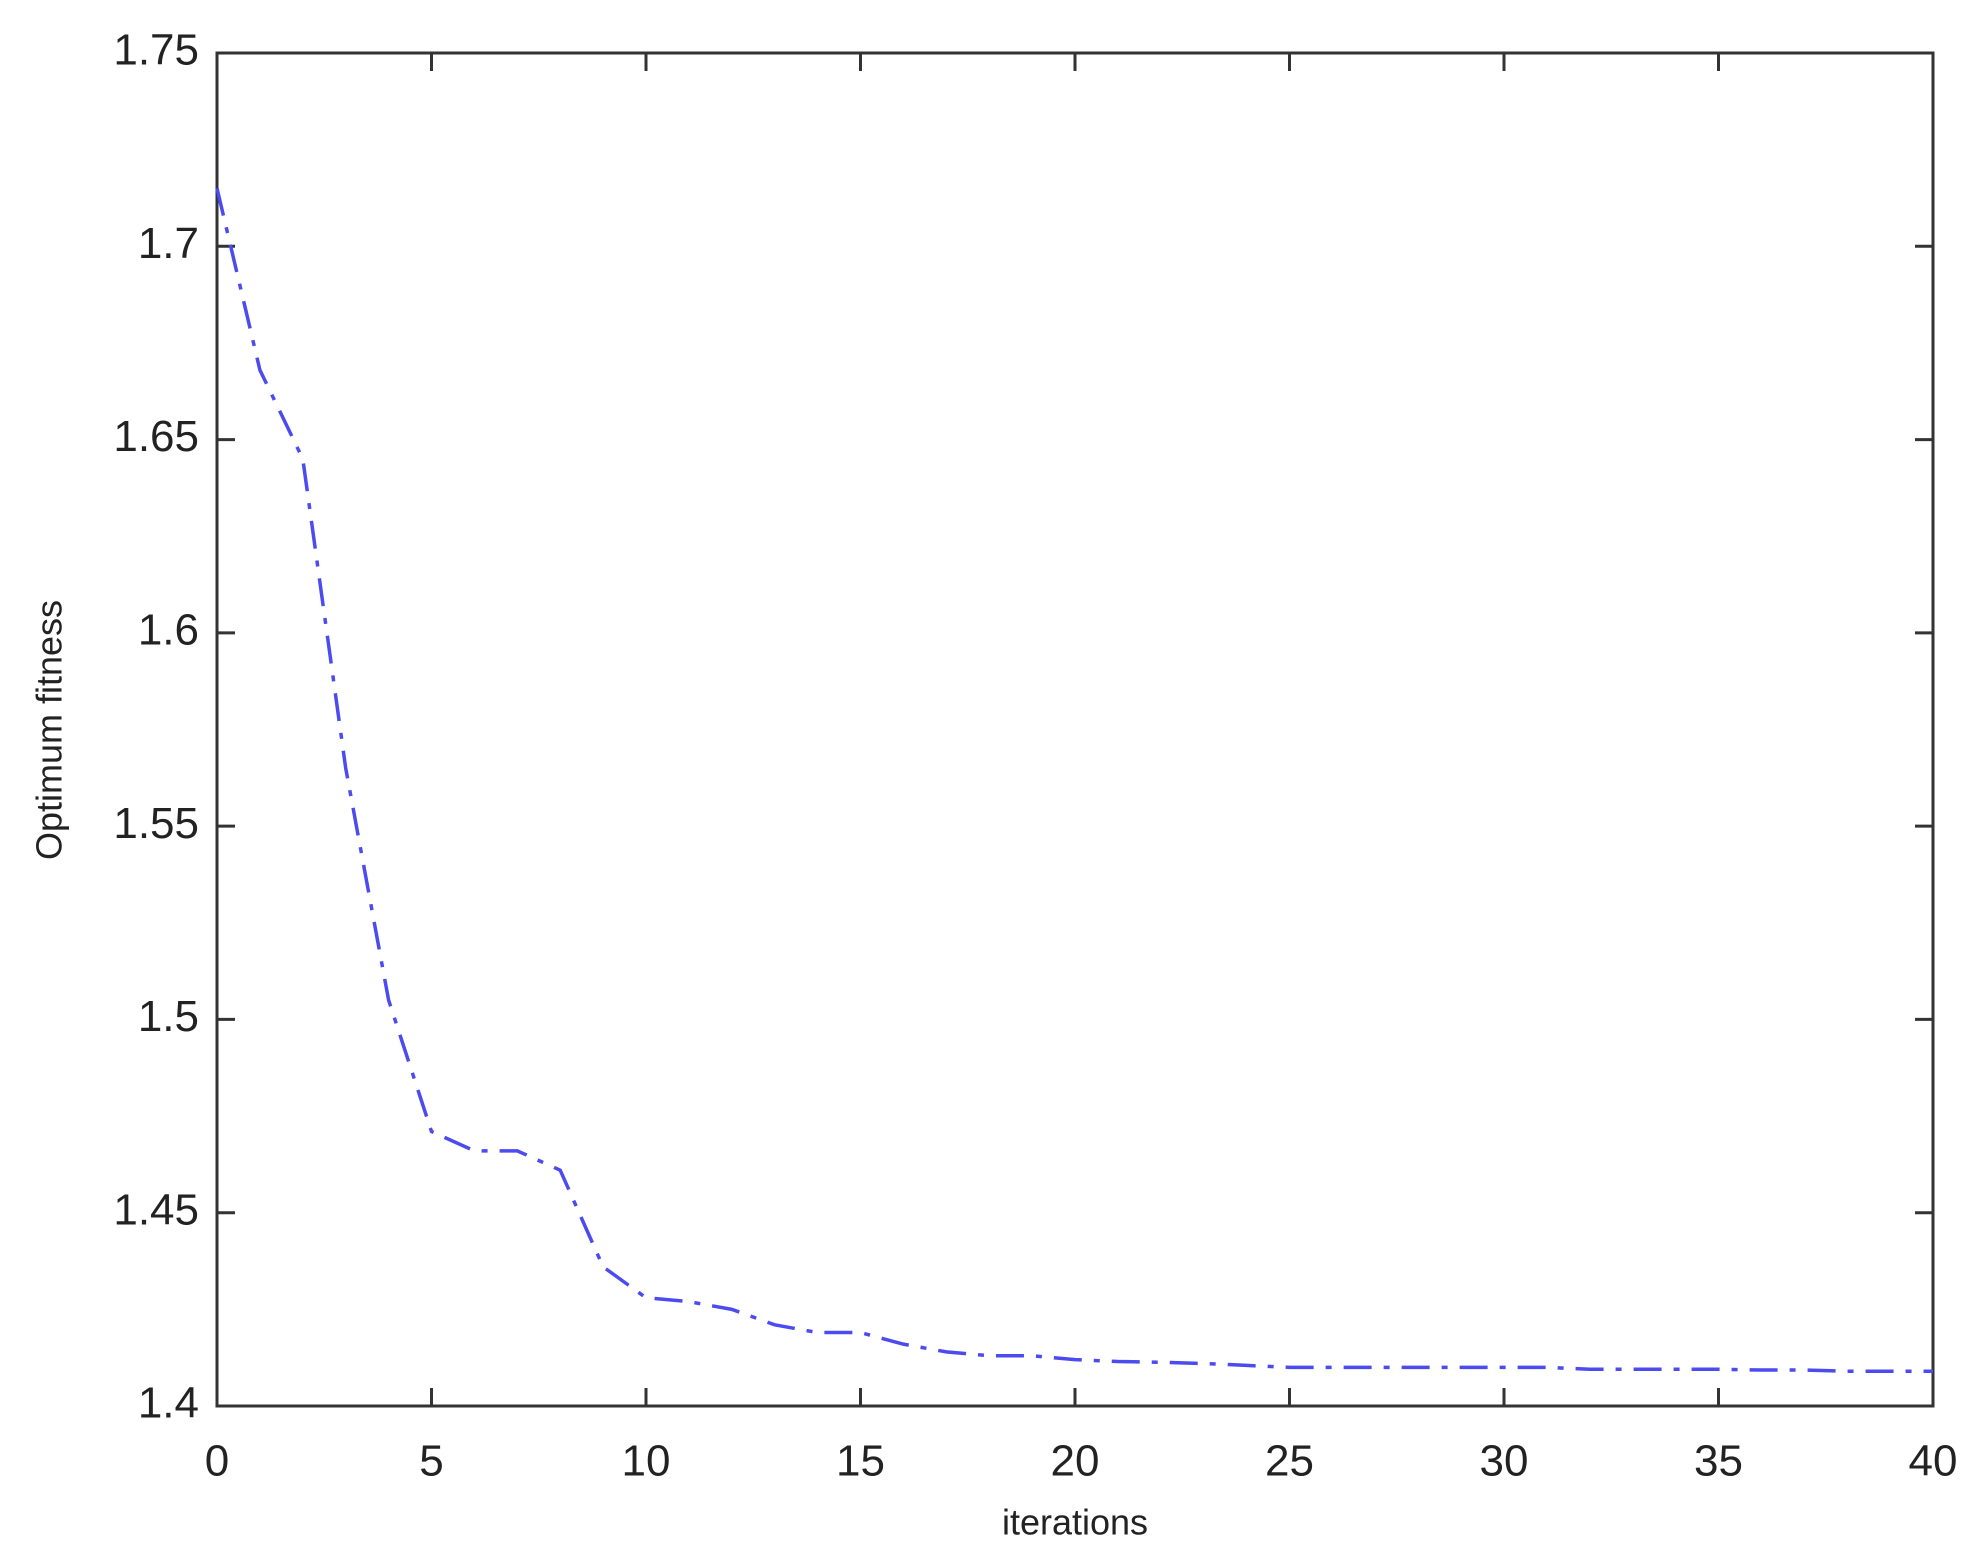 This screenshot has width=1977, height=1560. Describe the element at coordinates (646, 1461) in the screenshot. I see `x-tick-label: 10` at that location.